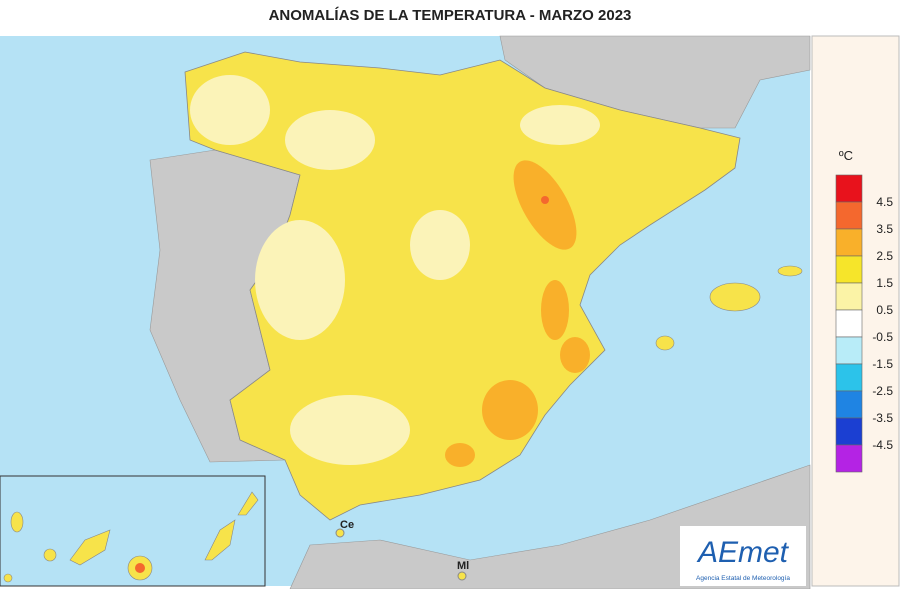 This screenshot has width=900, height=594. Describe the element at coordinates (884, 283) in the screenshot. I see `legend-label: 1.5` at that location.